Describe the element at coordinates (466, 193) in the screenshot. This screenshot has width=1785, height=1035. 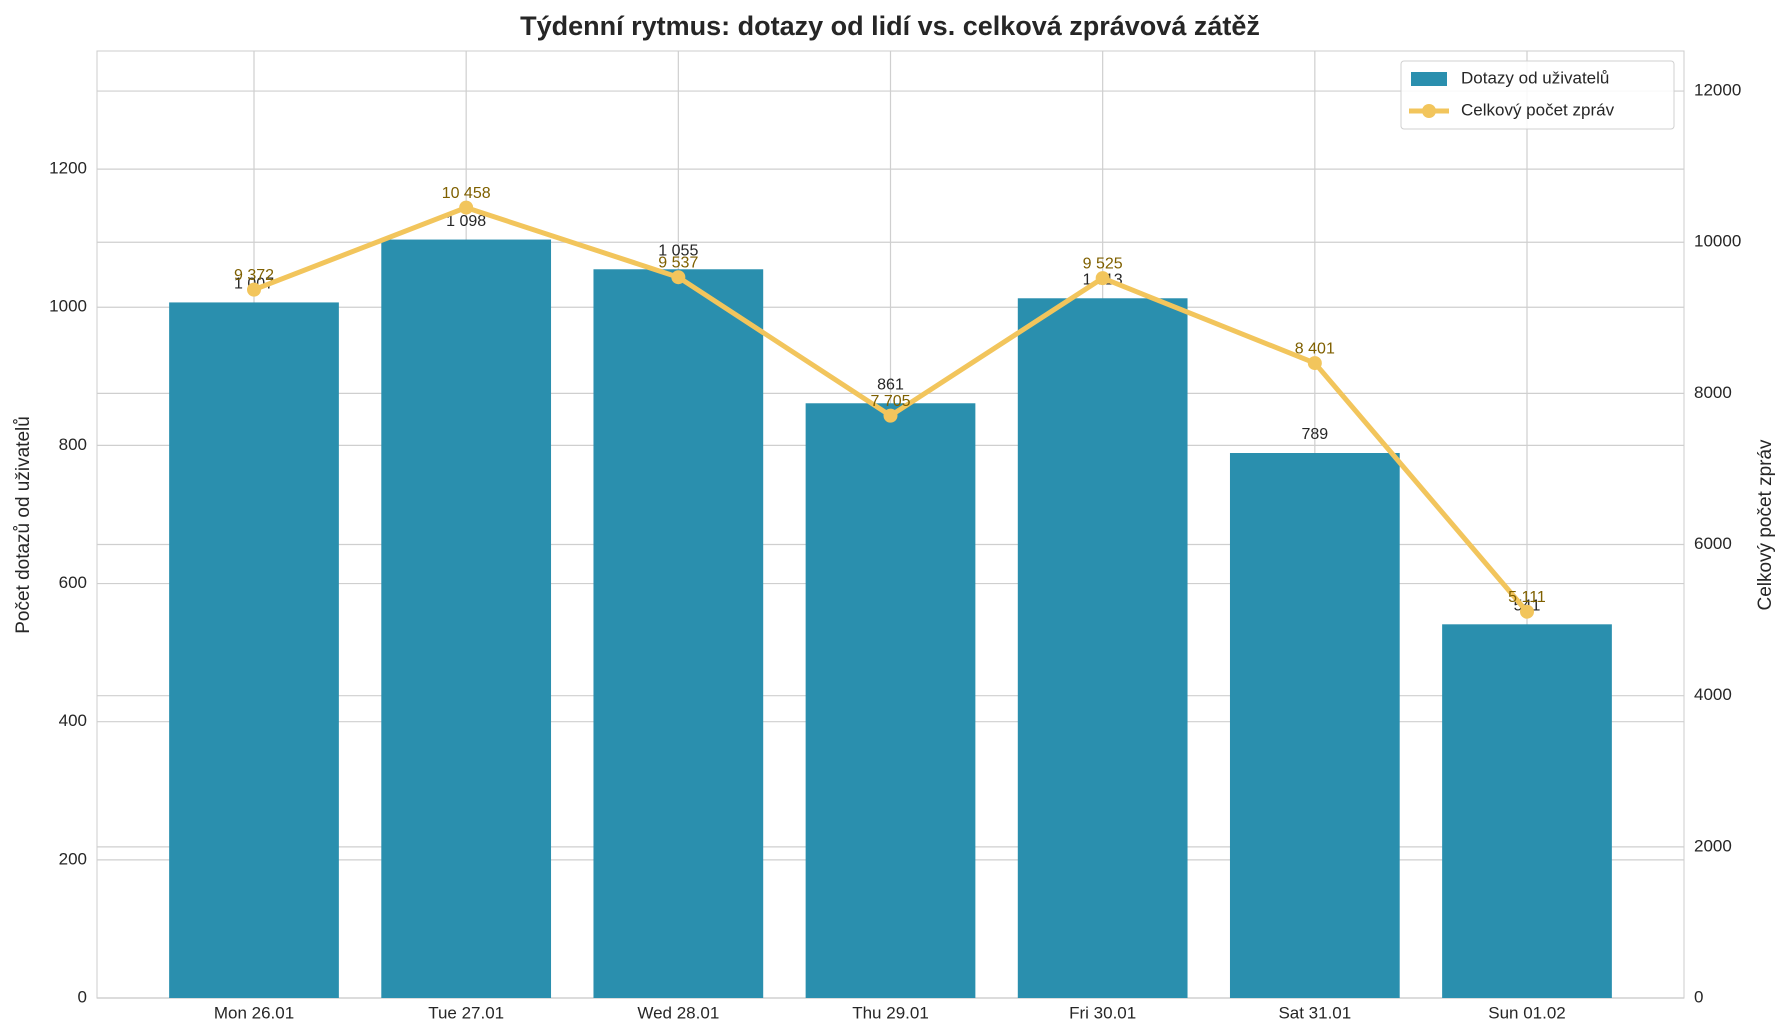
I see `line-value-label: 10 458` at that location.